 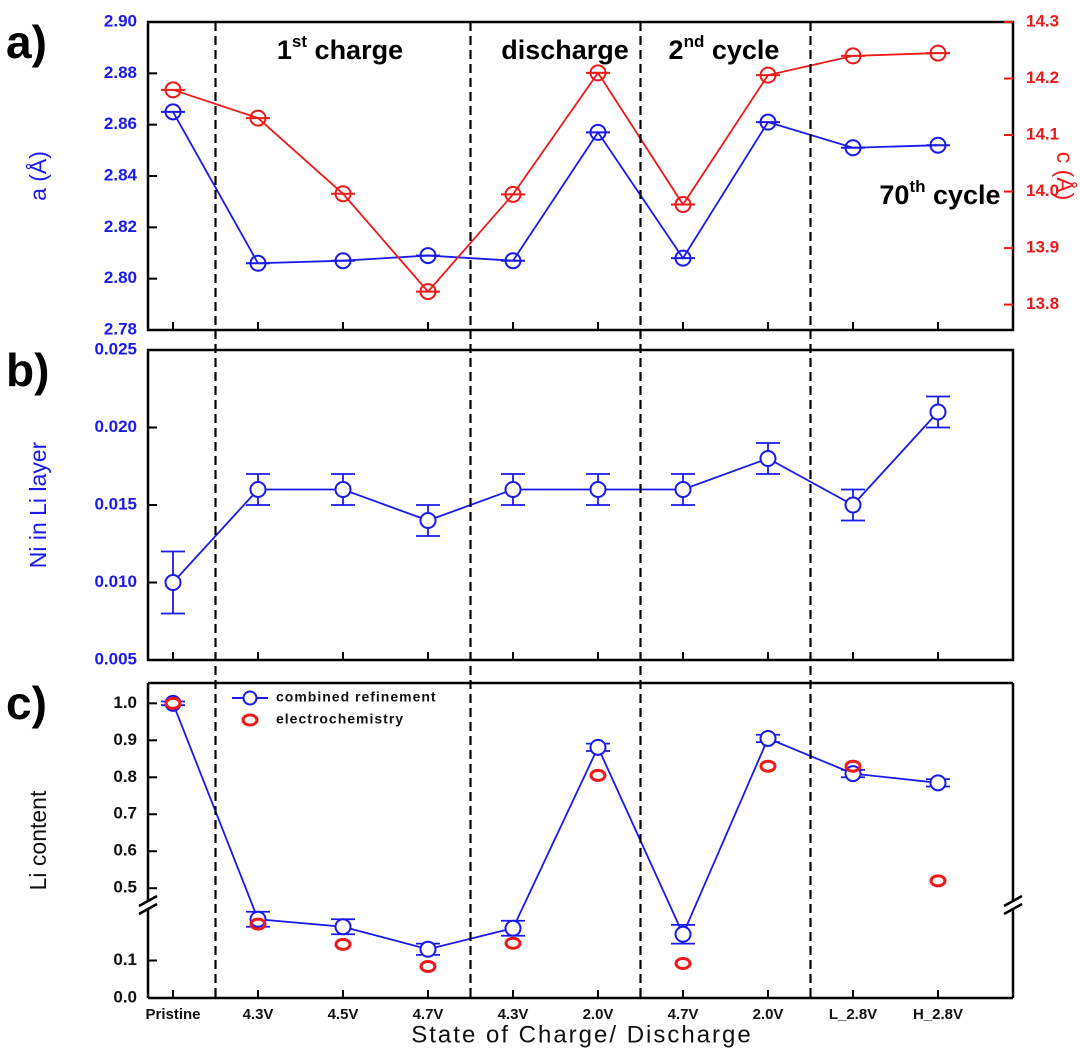 What do you see at coordinates (125, 739) in the screenshot?
I see `y-tick-label: 0.9` at bounding box center [125, 739].